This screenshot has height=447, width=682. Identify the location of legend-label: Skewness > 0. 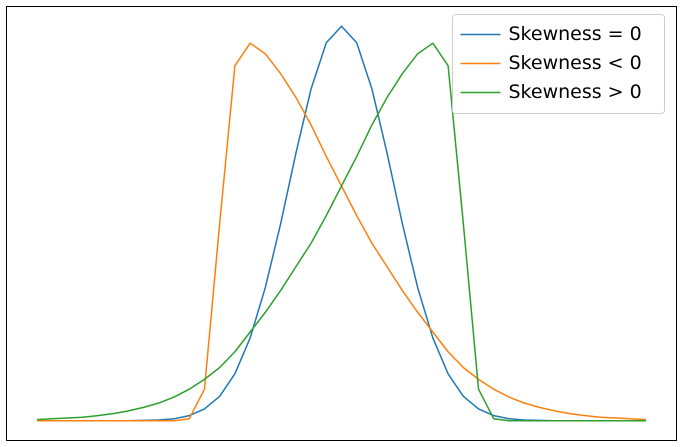
(575, 92).